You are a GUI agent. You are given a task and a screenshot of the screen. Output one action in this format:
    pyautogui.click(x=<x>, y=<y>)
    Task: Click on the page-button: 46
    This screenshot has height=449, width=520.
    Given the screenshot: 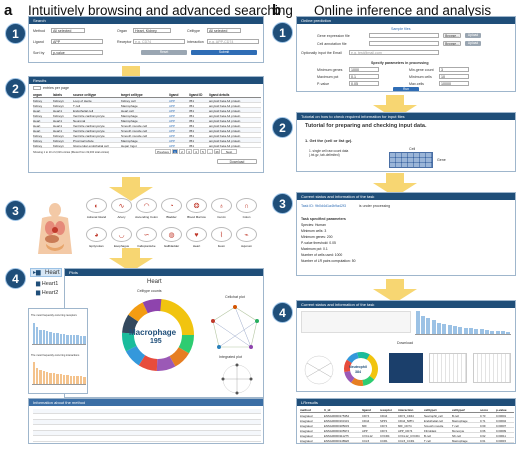 What is the action you would take?
    pyautogui.click(x=217, y=151)
    